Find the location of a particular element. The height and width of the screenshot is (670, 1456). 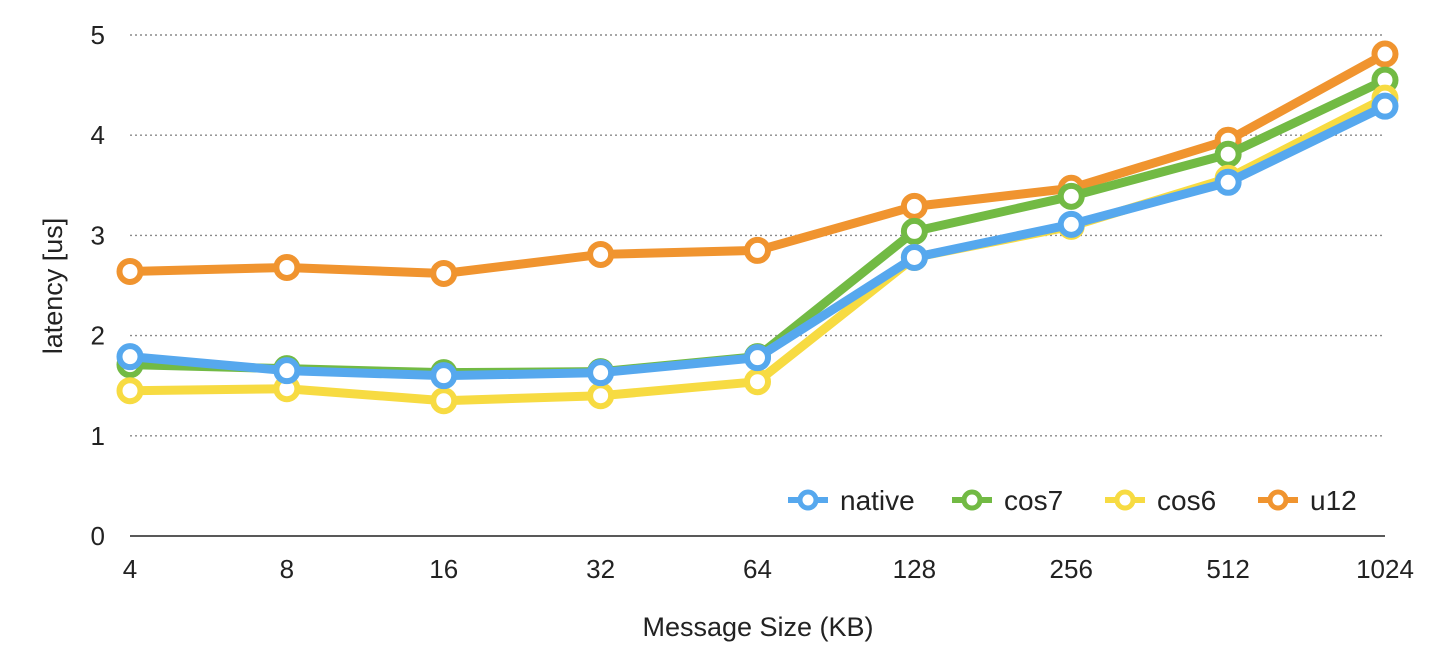

y-tick-label: 2 is located at coordinates (98, 336).